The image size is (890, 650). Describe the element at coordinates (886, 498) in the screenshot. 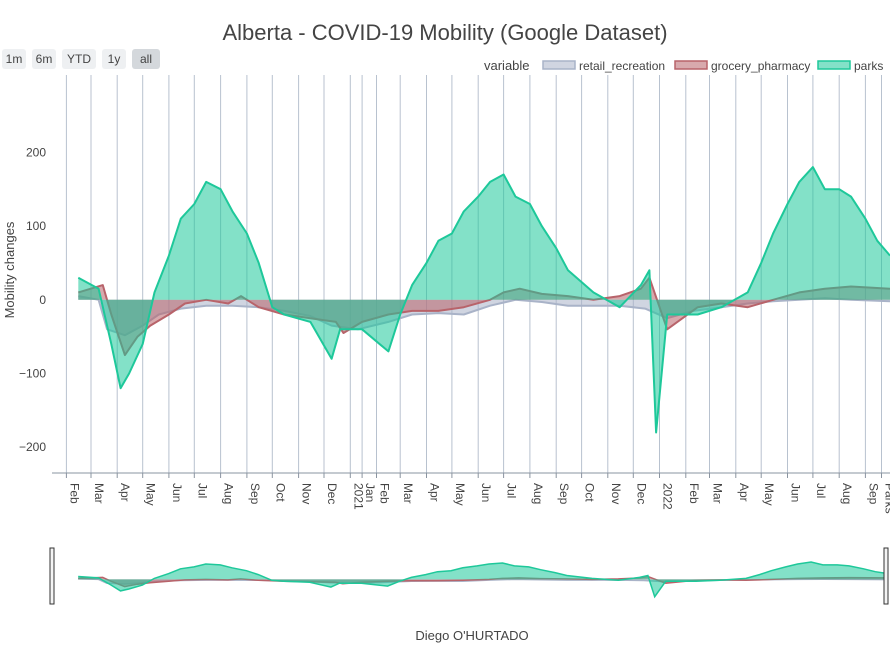

I see `x-tick-label: Parks` at that location.